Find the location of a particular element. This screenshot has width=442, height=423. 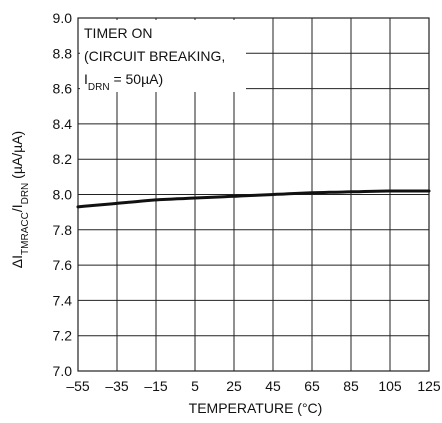

y-tick-label: 8.0 is located at coordinates (63, 195).